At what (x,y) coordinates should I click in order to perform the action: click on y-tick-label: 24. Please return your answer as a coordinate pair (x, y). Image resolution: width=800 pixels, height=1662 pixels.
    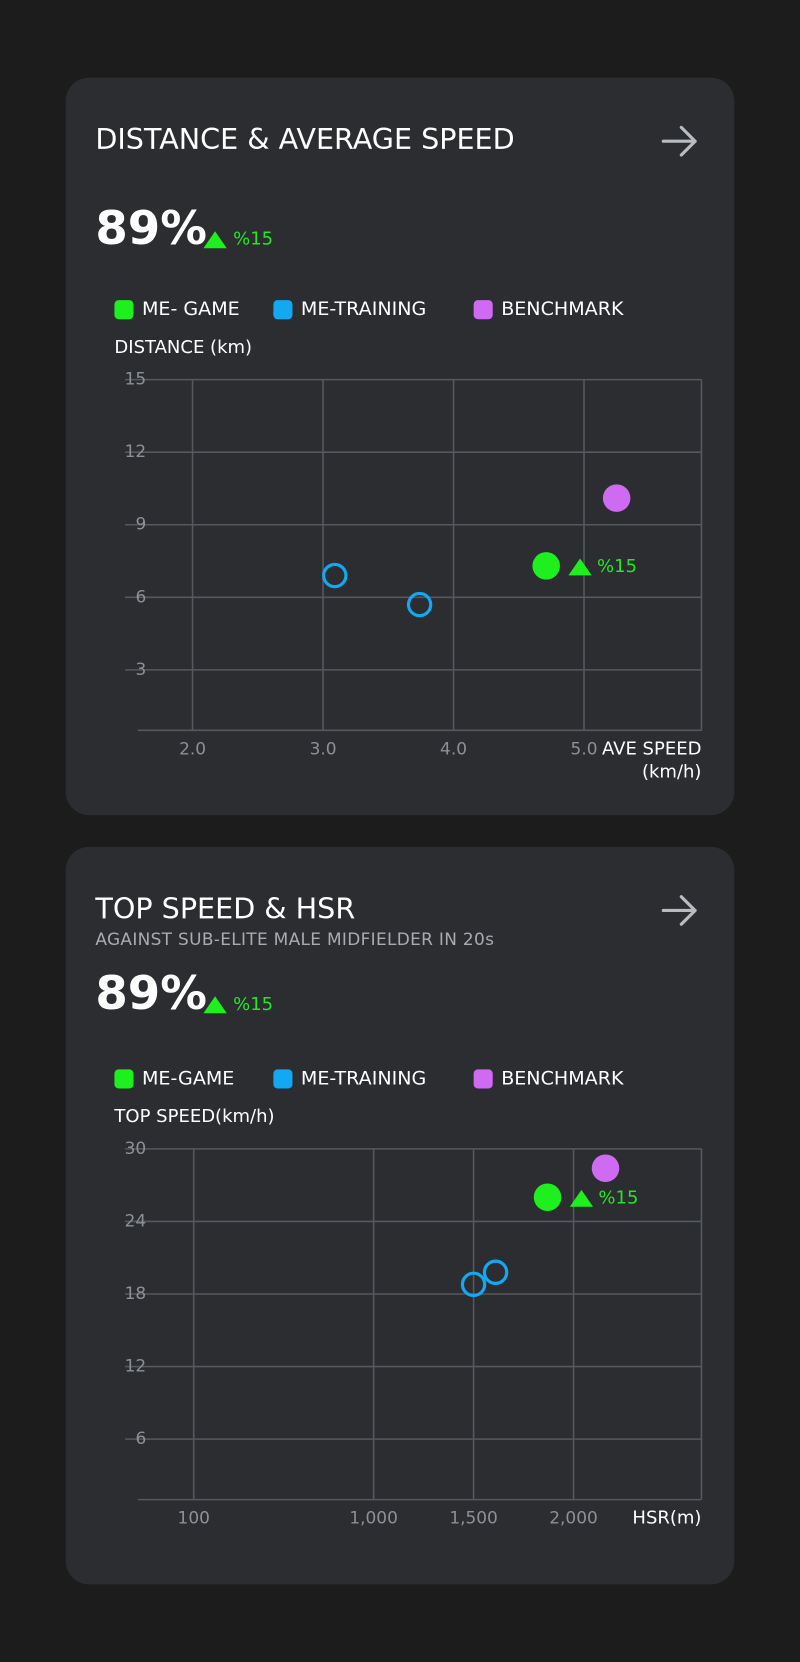
    Looking at the image, I should click on (136, 1220).